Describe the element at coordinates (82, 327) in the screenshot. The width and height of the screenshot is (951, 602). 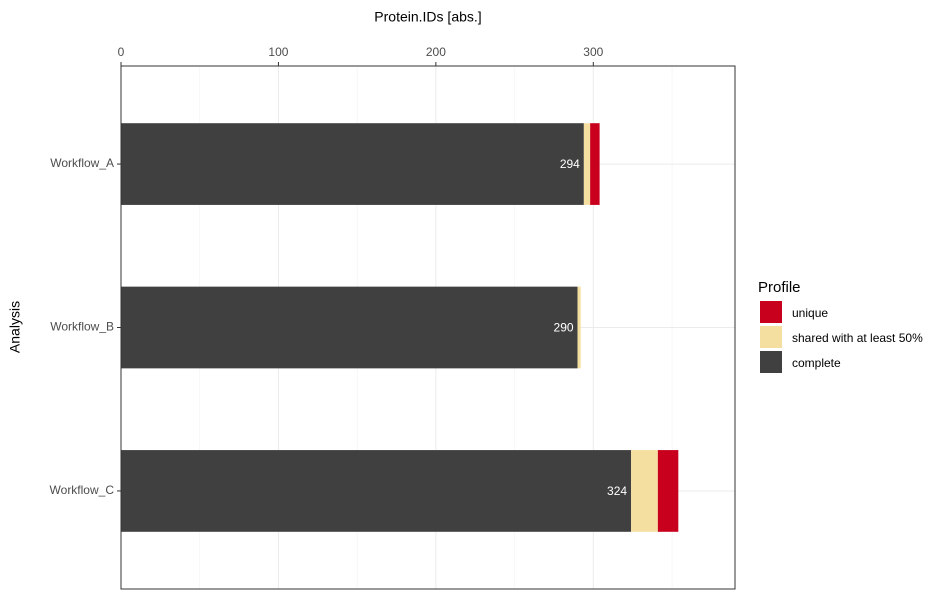
I see `y-tick-label: Workflow_B` at that location.